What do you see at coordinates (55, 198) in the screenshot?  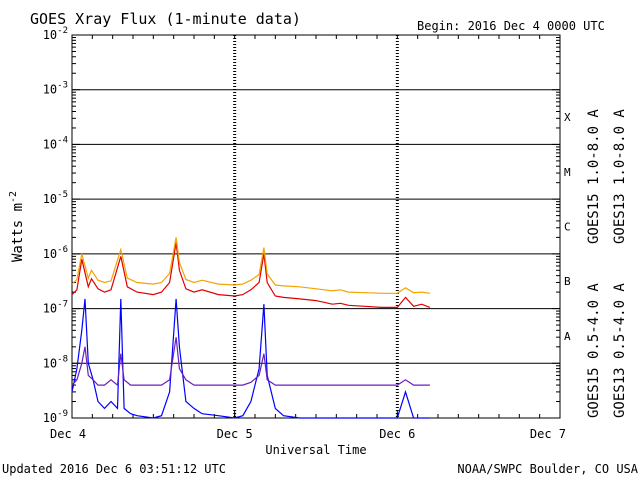 I see `y-tick-label: 10⁻⁵` at bounding box center [55, 198].